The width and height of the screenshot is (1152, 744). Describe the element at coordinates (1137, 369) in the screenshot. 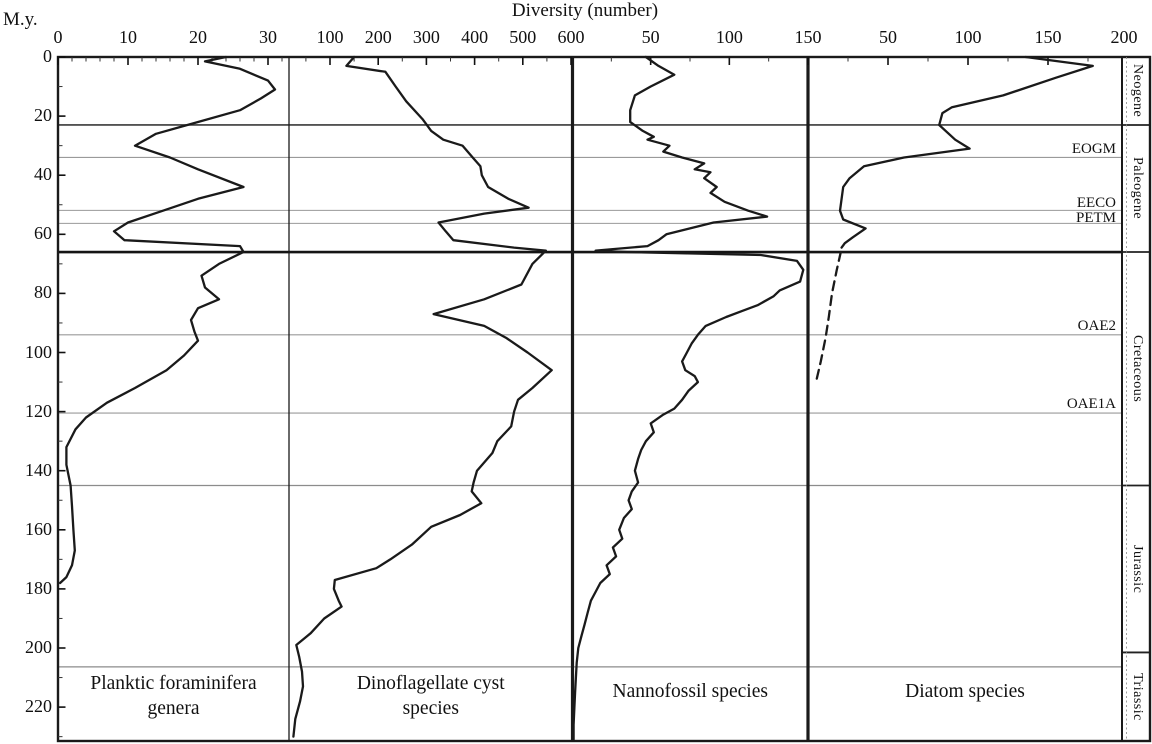

I see `period-label-cretaceous: Cretaceous` at that location.